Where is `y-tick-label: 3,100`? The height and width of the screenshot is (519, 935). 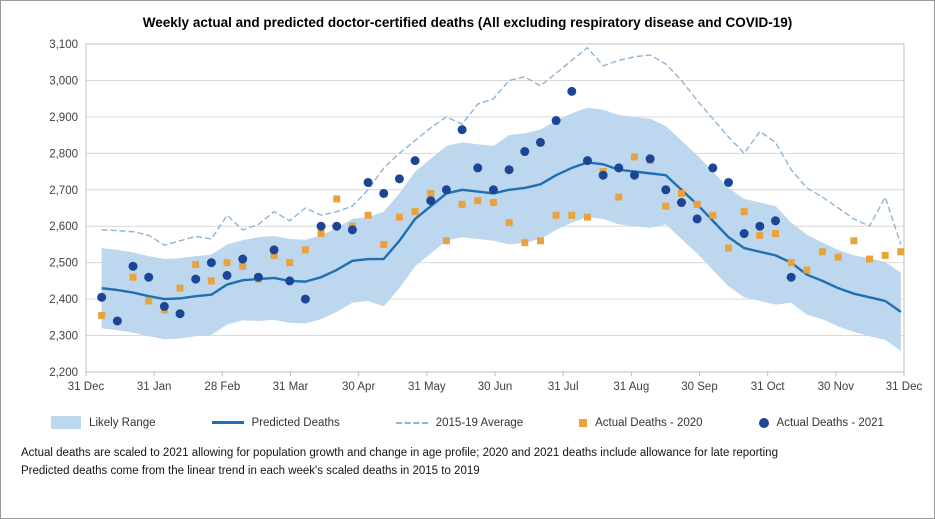
y-tick-label: 3,100 is located at coordinates (63, 45).